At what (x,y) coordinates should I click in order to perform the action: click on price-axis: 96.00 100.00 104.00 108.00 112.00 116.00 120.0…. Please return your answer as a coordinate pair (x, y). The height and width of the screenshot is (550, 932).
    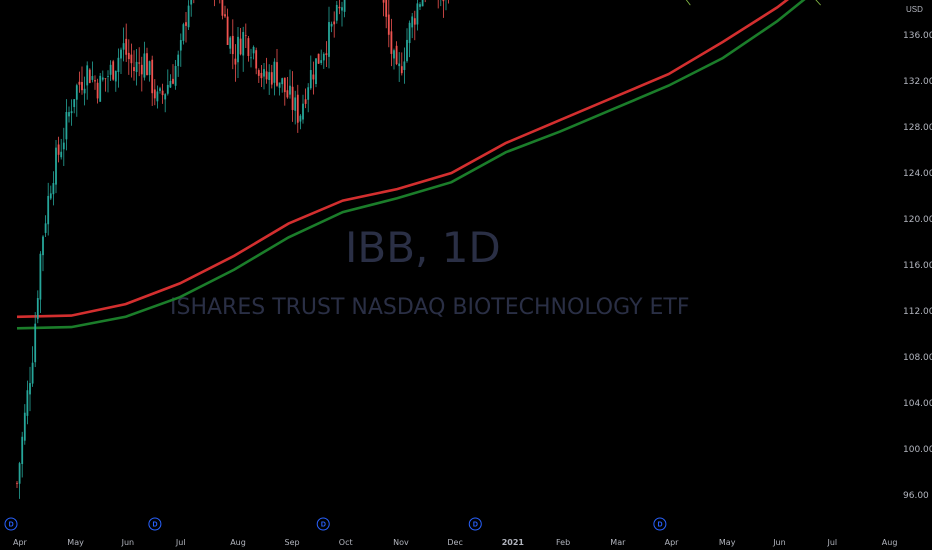
    Looking at the image, I should click on (914, 250).